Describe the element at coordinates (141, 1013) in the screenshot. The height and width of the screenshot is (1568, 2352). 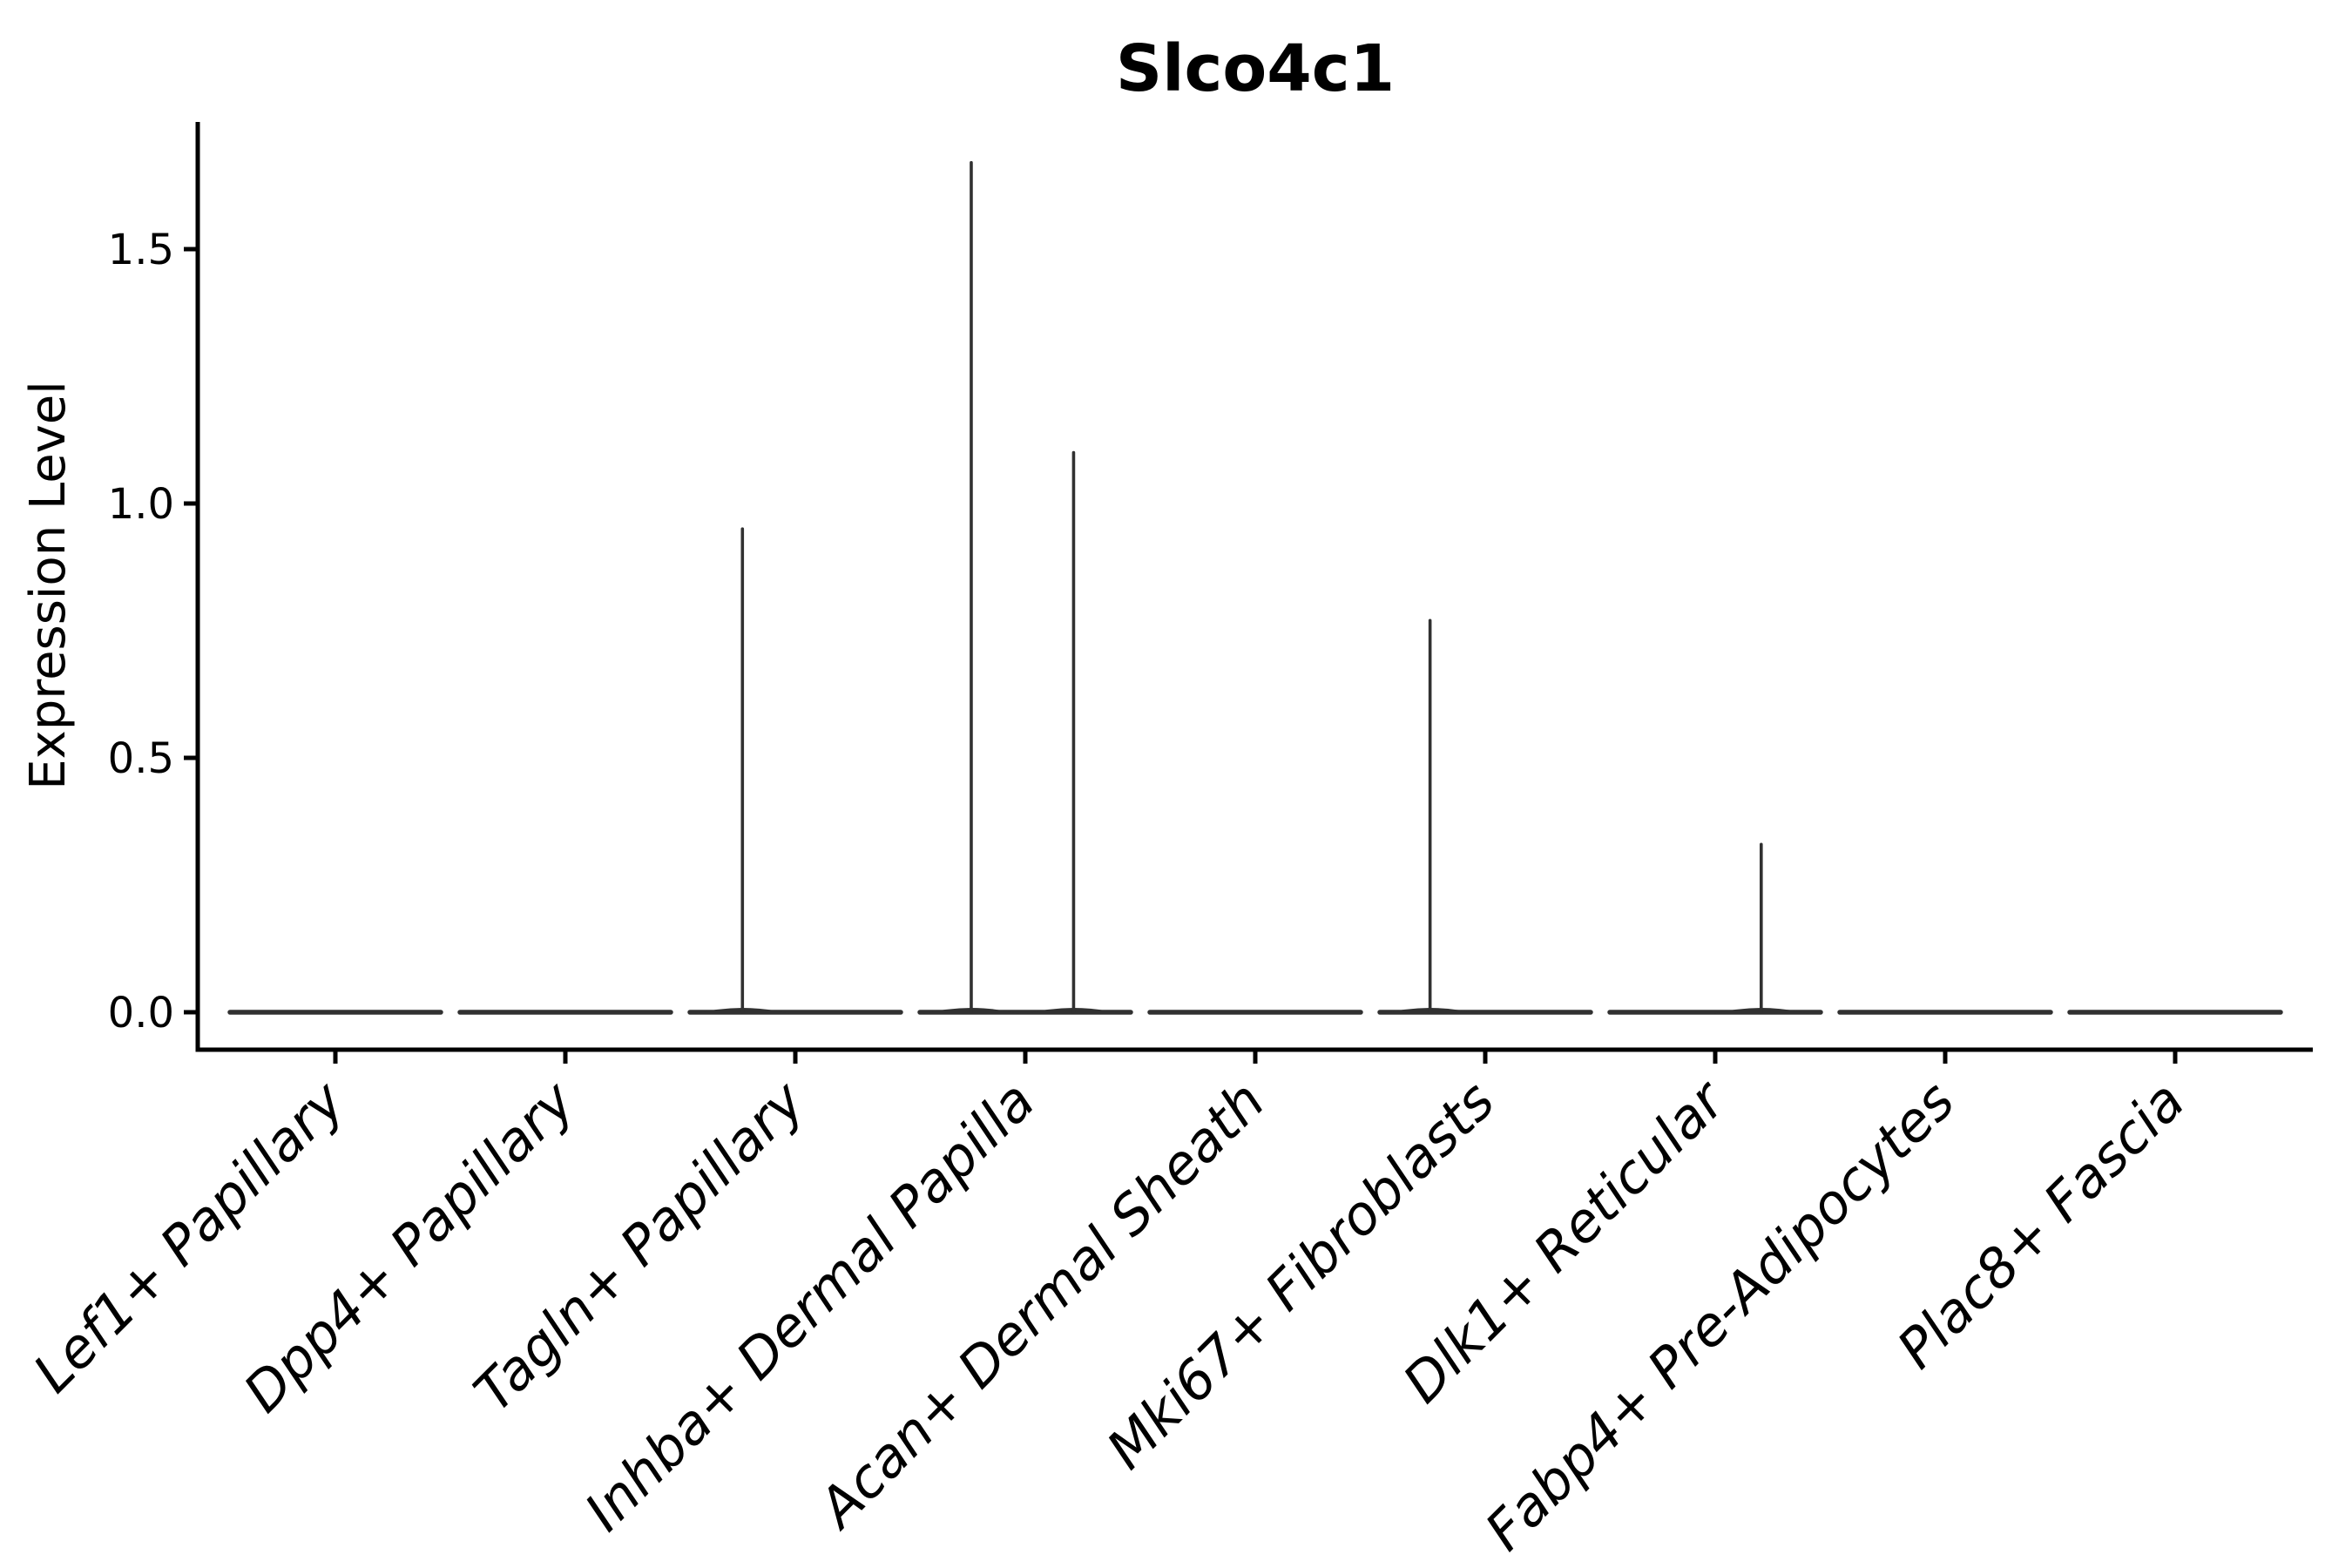
I see `y-tick-label: 0.0` at that location.